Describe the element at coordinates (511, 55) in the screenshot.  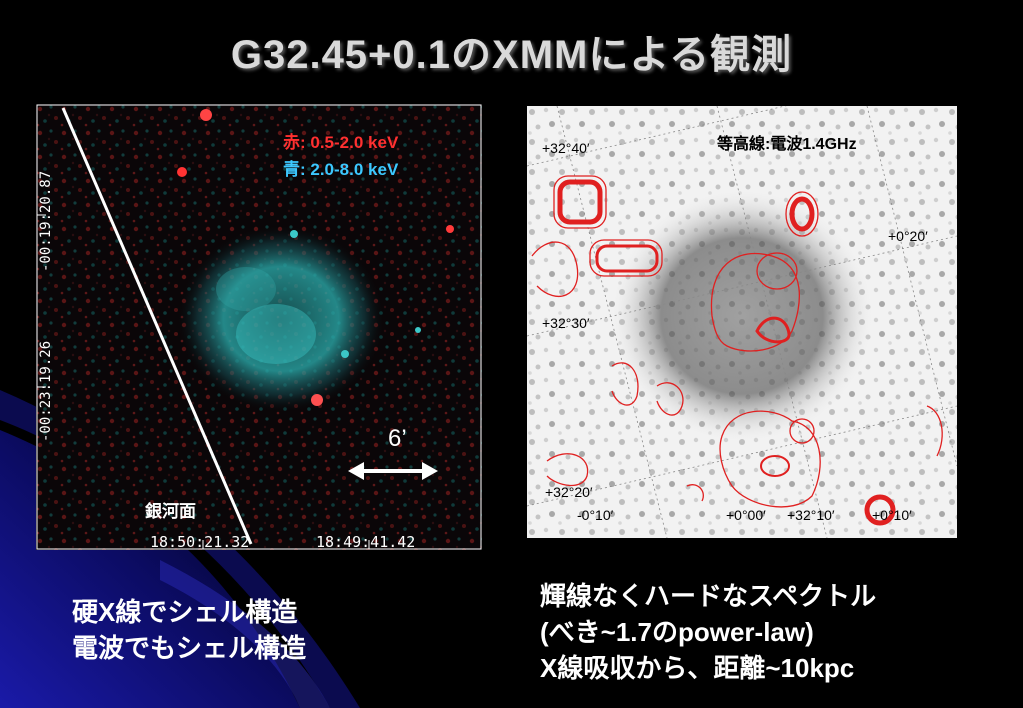
I see `slide-title: G32.45+0.1のXMMによる観測` at that location.